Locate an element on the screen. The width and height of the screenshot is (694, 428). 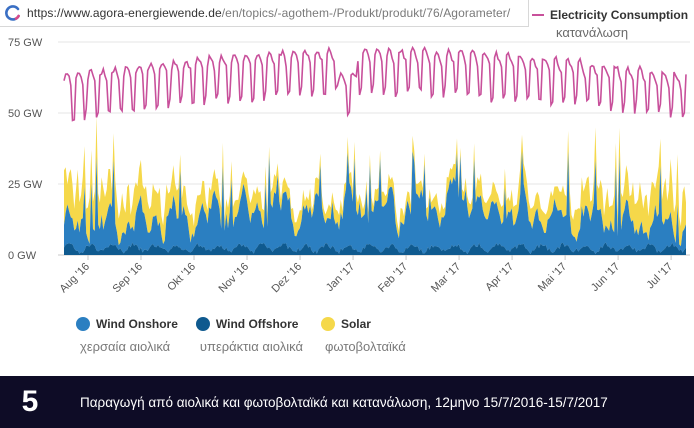
wind-onshore-swatch is located at coordinates (83, 324).